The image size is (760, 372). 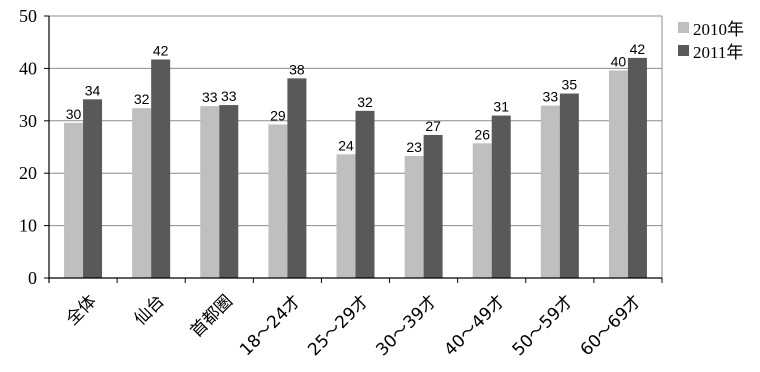 What do you see at coordinates (93, 188) in the screenshot?
I see `bar-2011年-0` at bounding box center [93, 188].